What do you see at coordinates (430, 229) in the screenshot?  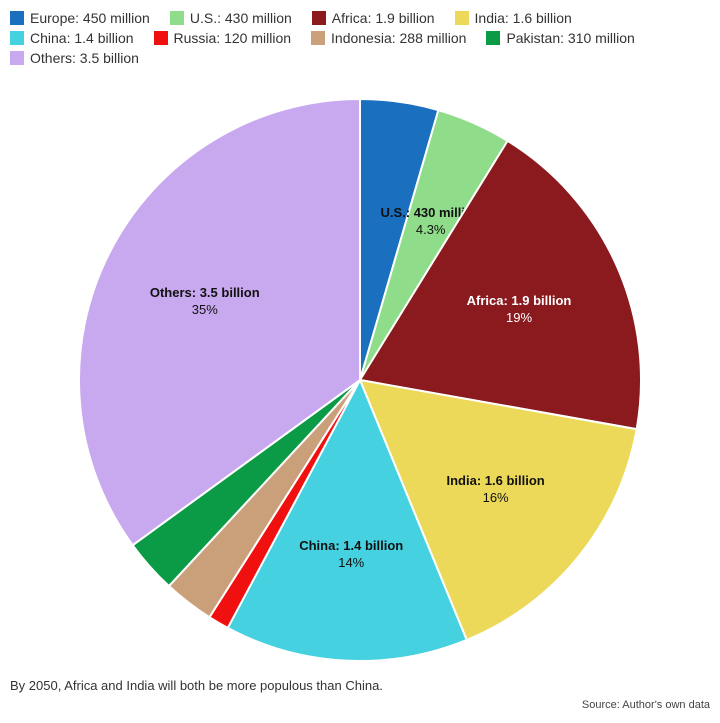 I see `slice-value-label: 4.3%` at bounding box center [430, 229].